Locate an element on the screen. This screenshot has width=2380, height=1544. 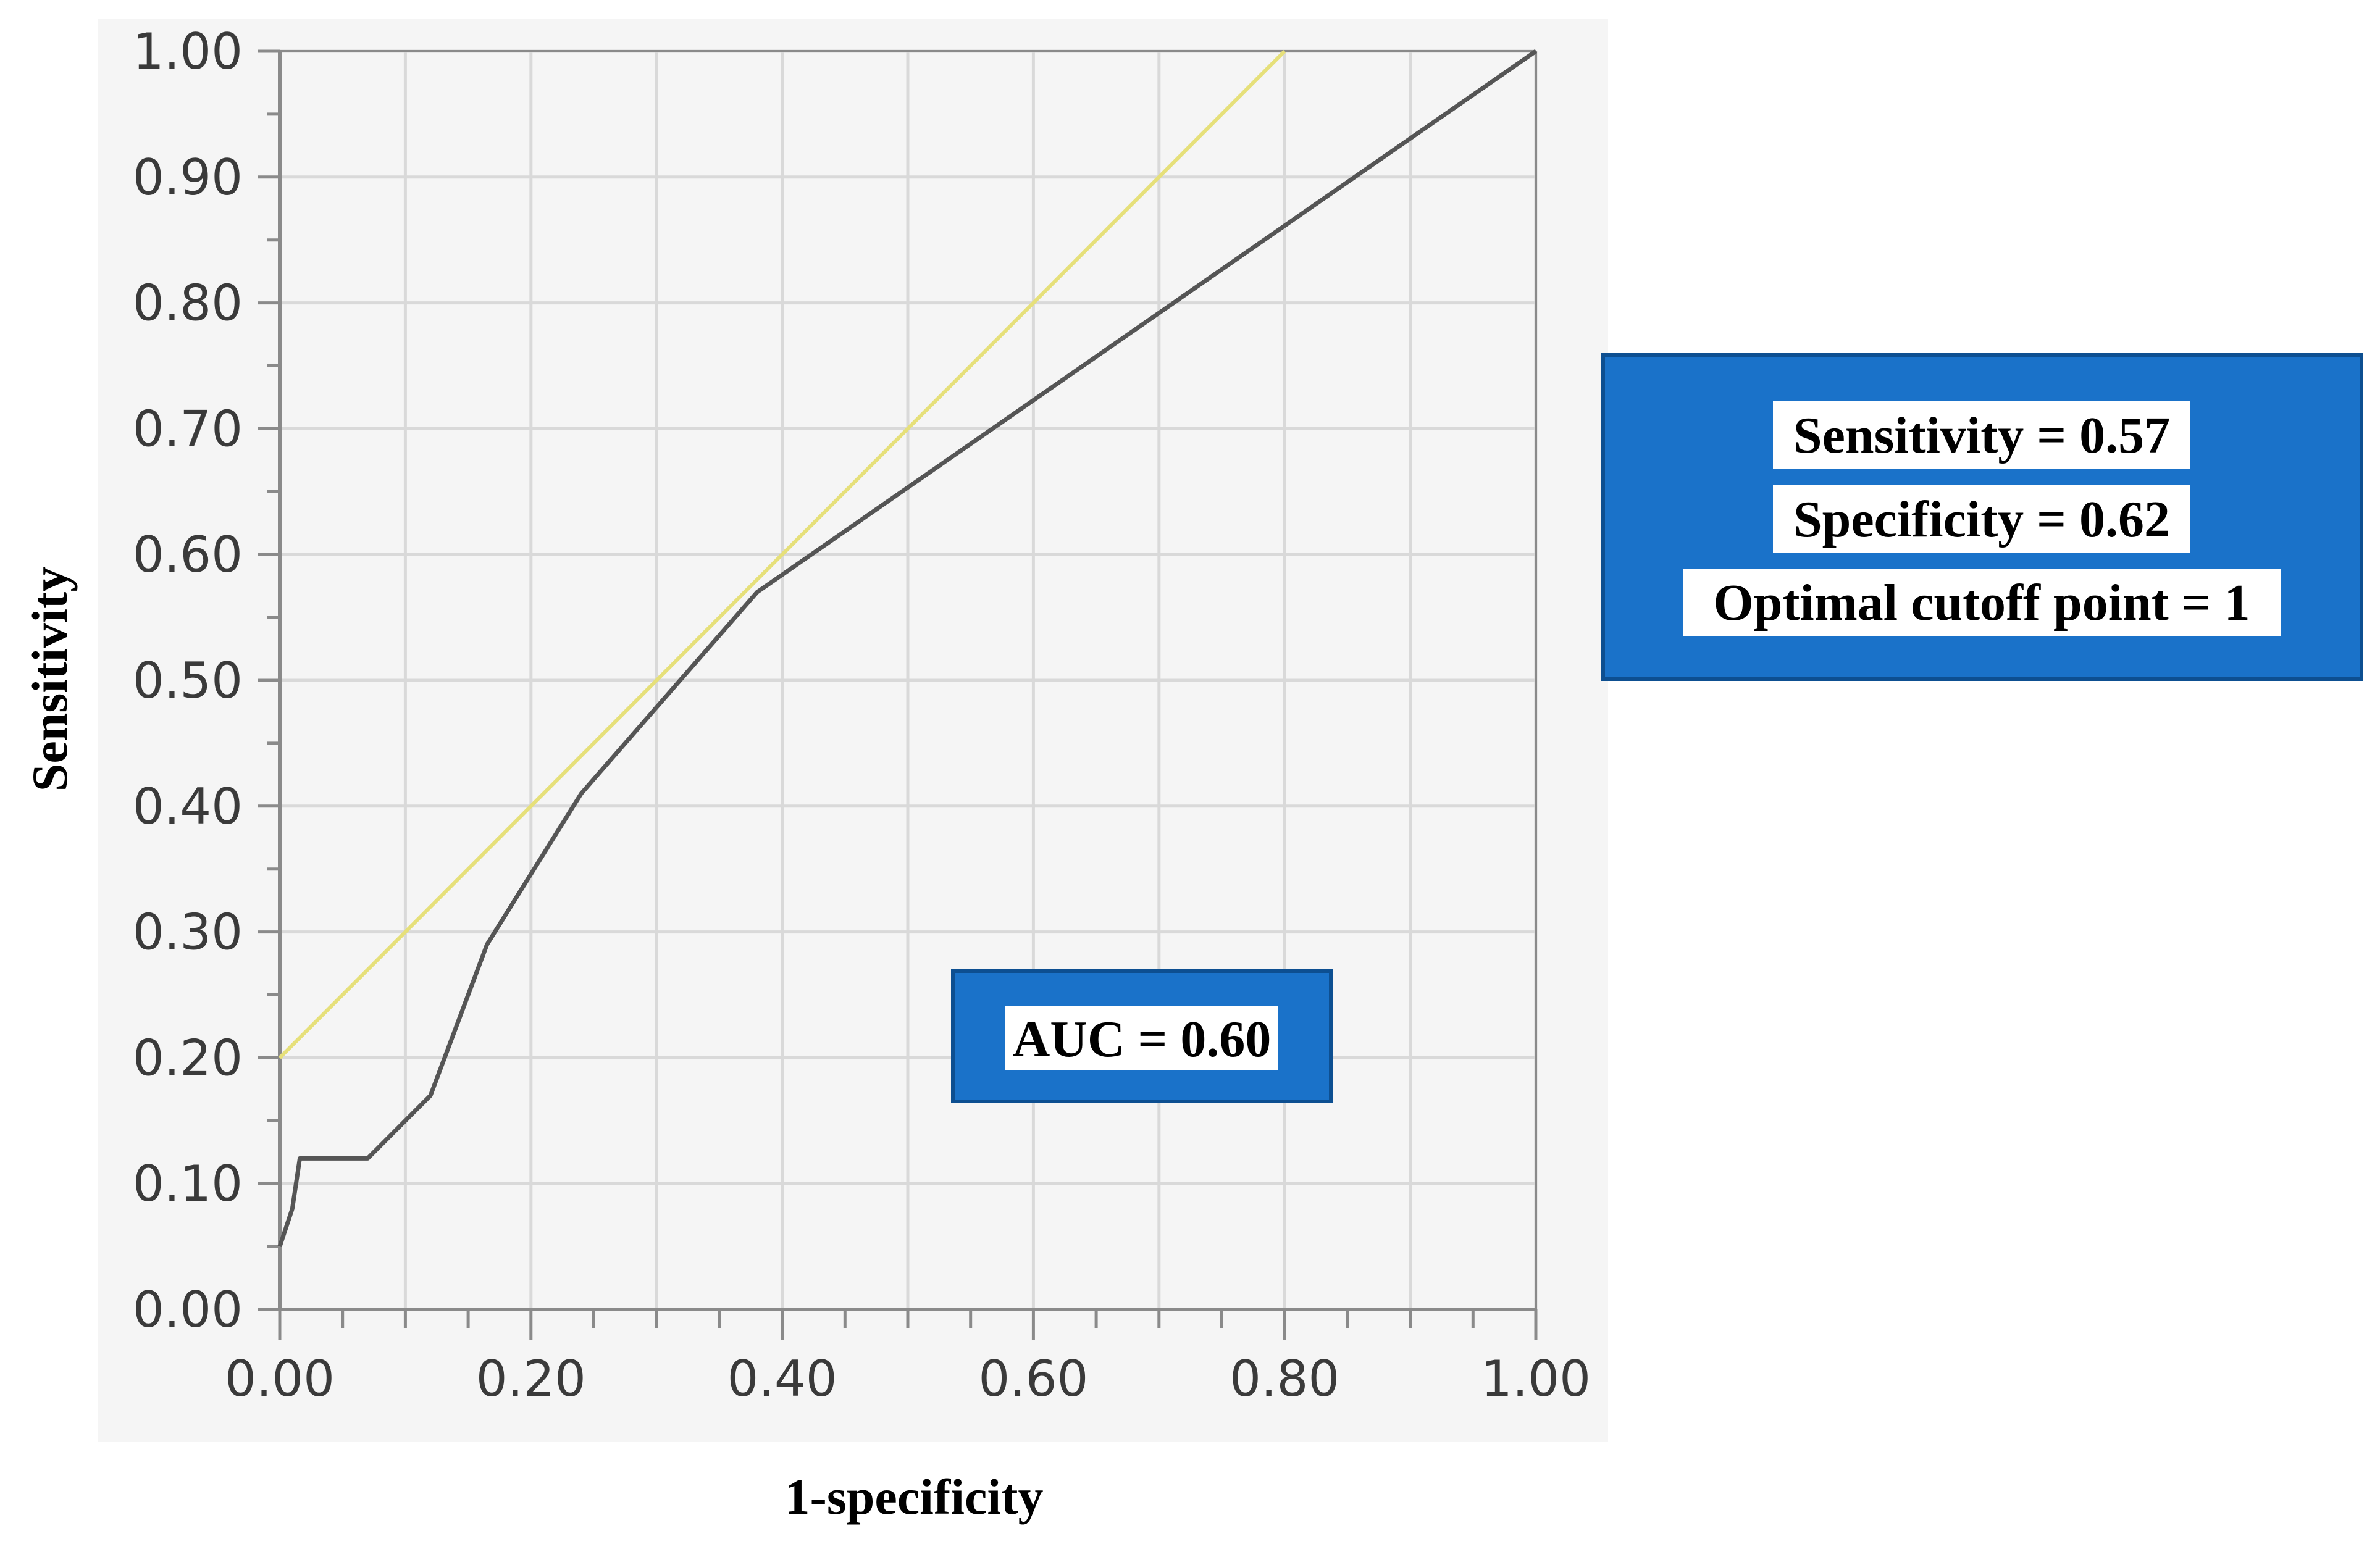
sensitivity-label: Sensitivity = 0.57 is located at coordinates (1981, 435).